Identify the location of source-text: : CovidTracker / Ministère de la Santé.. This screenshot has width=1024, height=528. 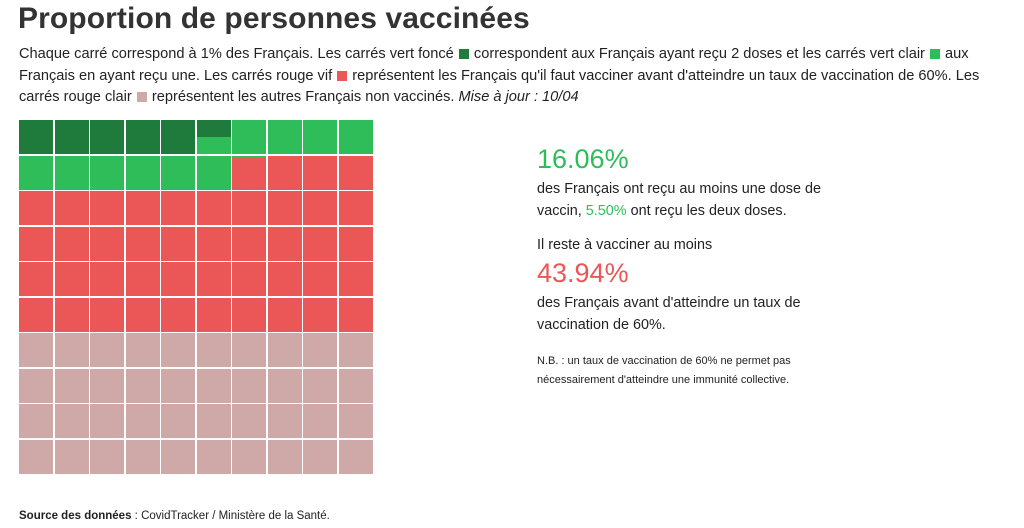
(230, 516).